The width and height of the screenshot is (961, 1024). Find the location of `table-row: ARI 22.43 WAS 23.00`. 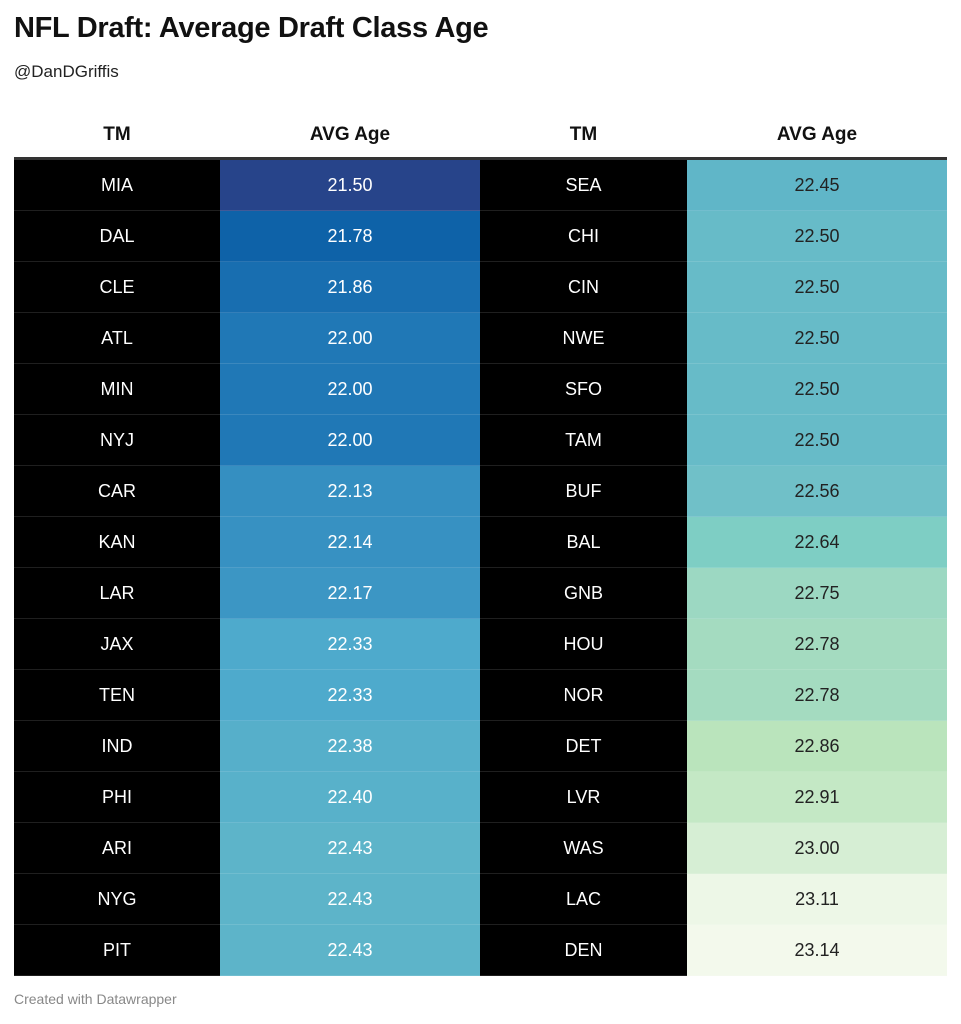

table-row: ARI 22.43 WAS 23.00 is located at coordinates (480, 848).